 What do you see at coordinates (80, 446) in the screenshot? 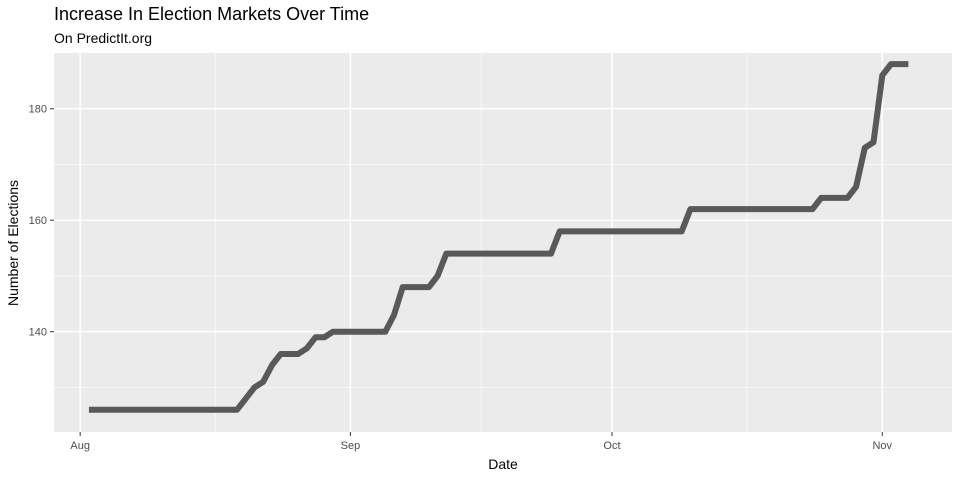
I see `x-tick-label: Aug` at bounding box center [80, 446].